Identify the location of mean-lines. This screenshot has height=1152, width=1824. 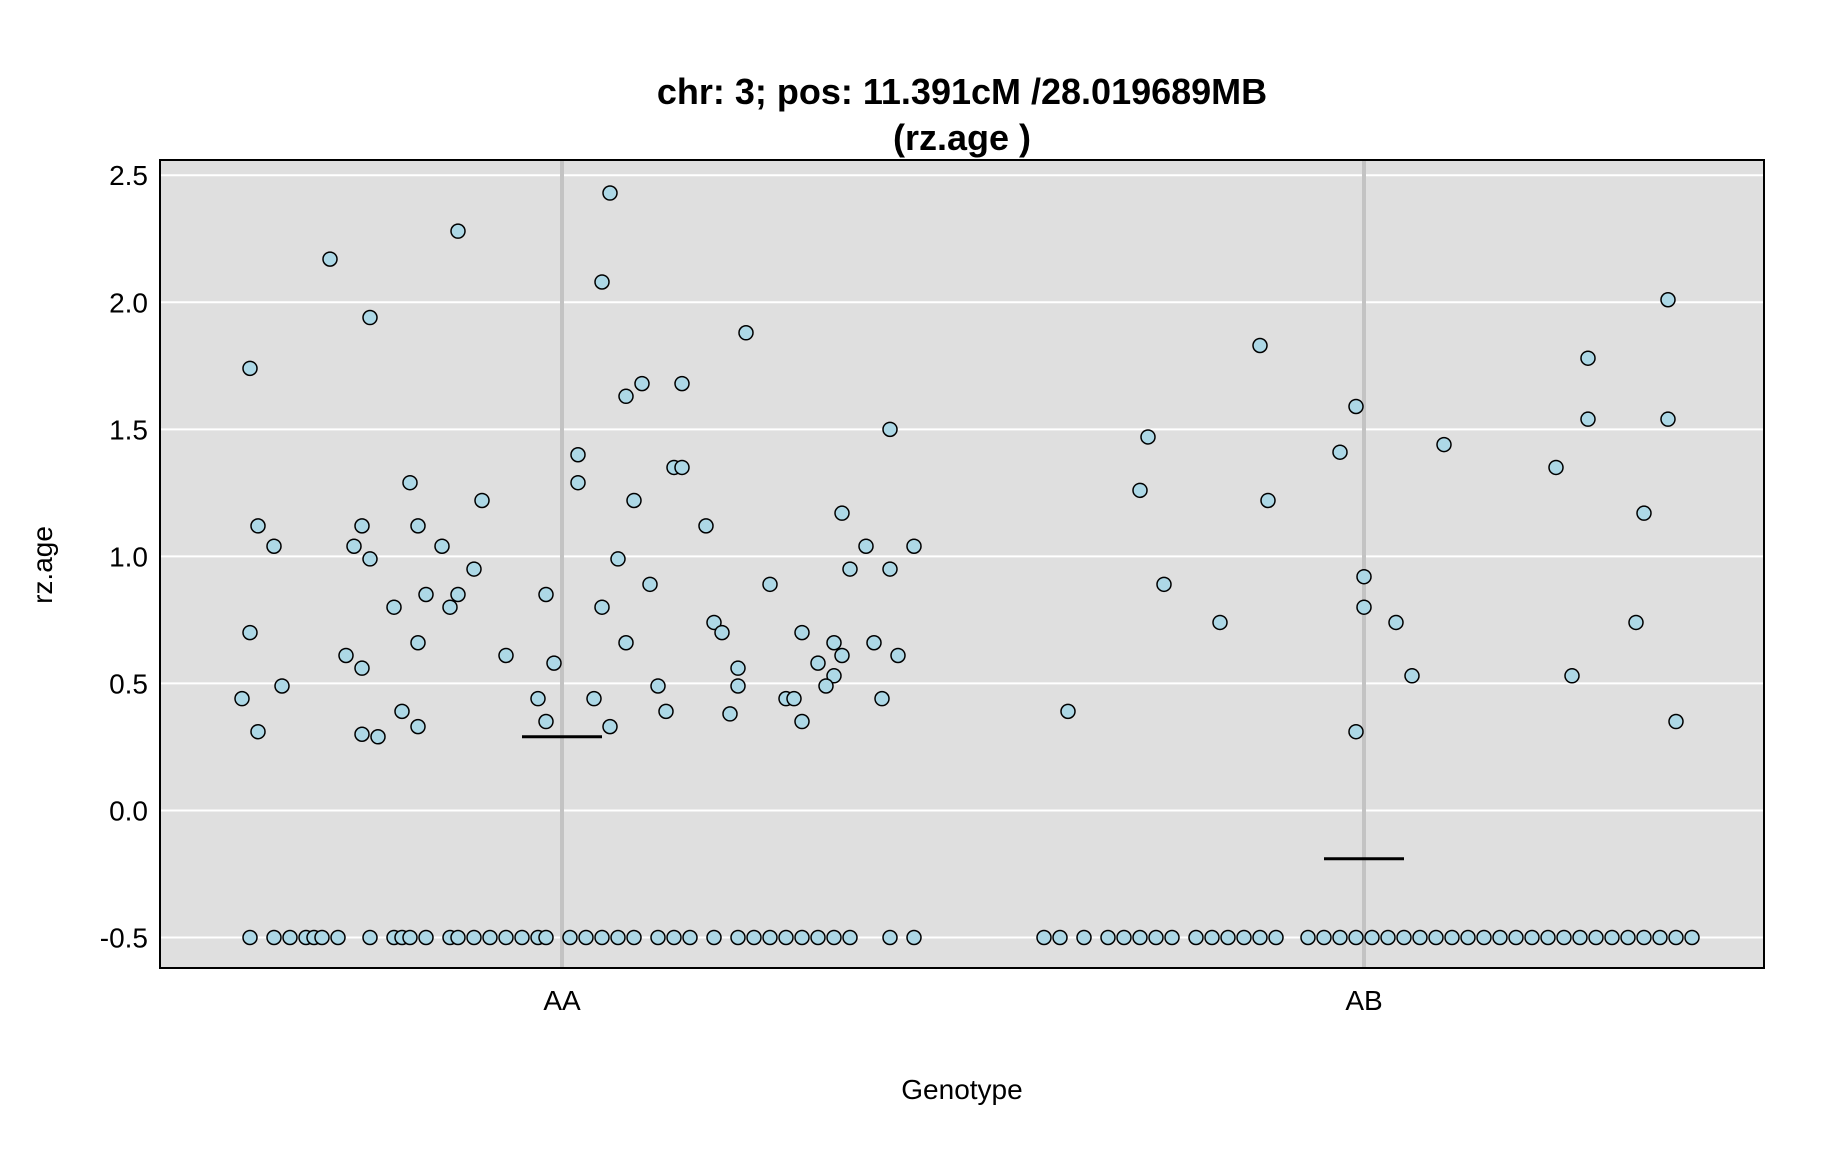
(963, 798).